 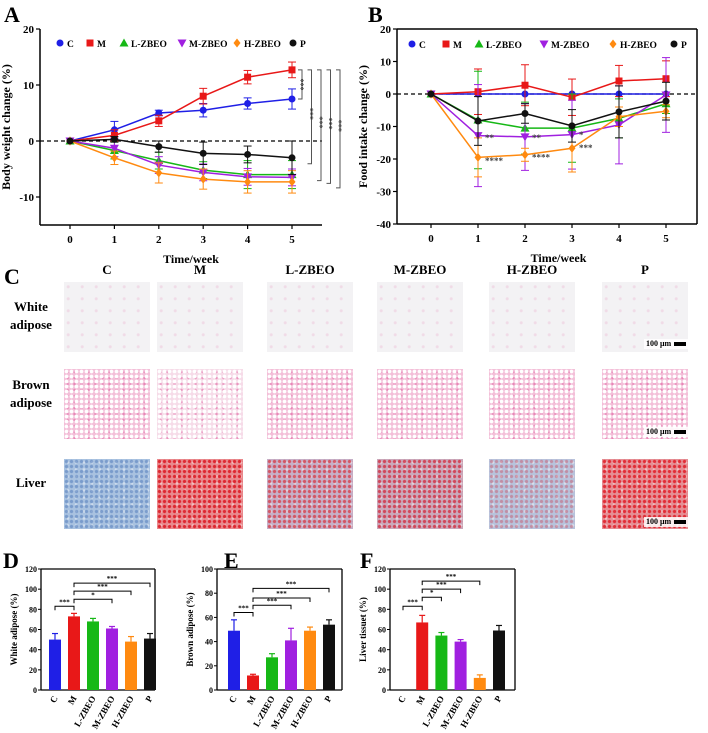 What do you see at coordinates (541, 158) in the screenshot?
I see `significance-label: ****` at bounding box center [541, 158].